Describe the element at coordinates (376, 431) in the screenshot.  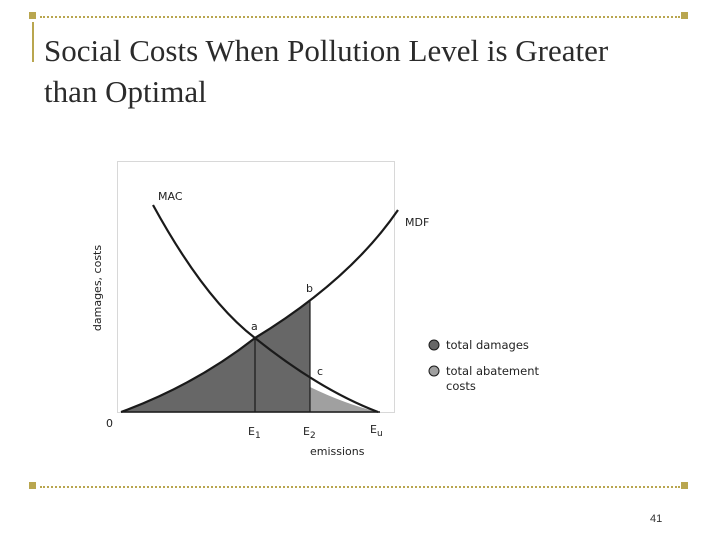
I see `tick-eu: Eu` at that location.